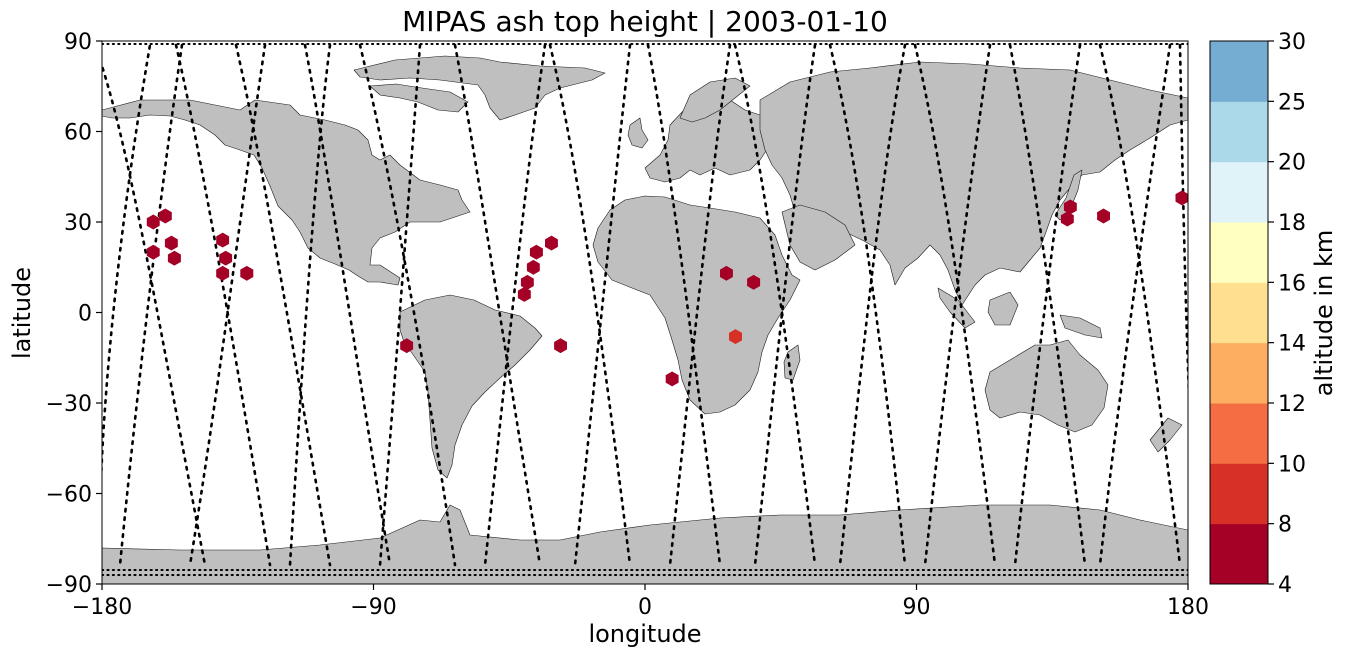 This screenshot has height=657, width=1345. What do you see at coordinates (956, 308) in the screenshot?
I see `land-sumatra` at bounding box center [956, 308].